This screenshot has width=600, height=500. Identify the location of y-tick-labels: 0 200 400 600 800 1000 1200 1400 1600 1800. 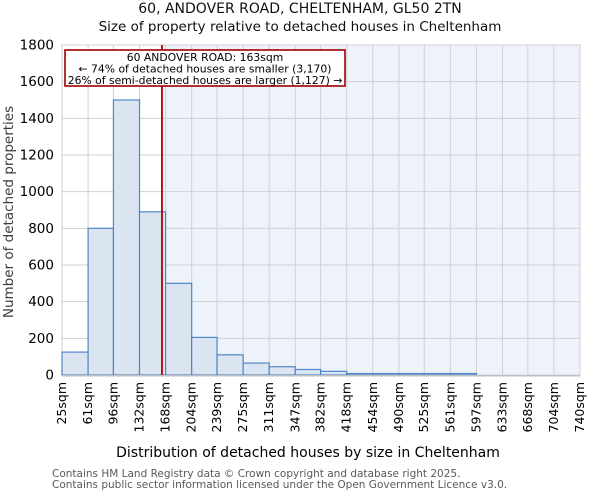
(37, 211).